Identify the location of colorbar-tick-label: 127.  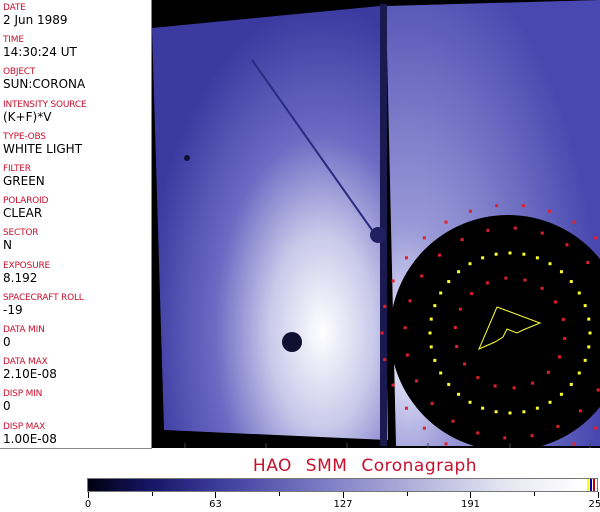
(343, 504).